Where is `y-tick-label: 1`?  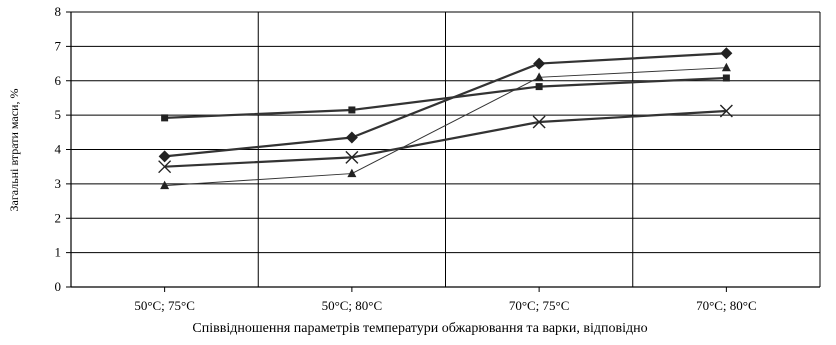
y-tick-label: 1 is located at coordinates (58, 252).